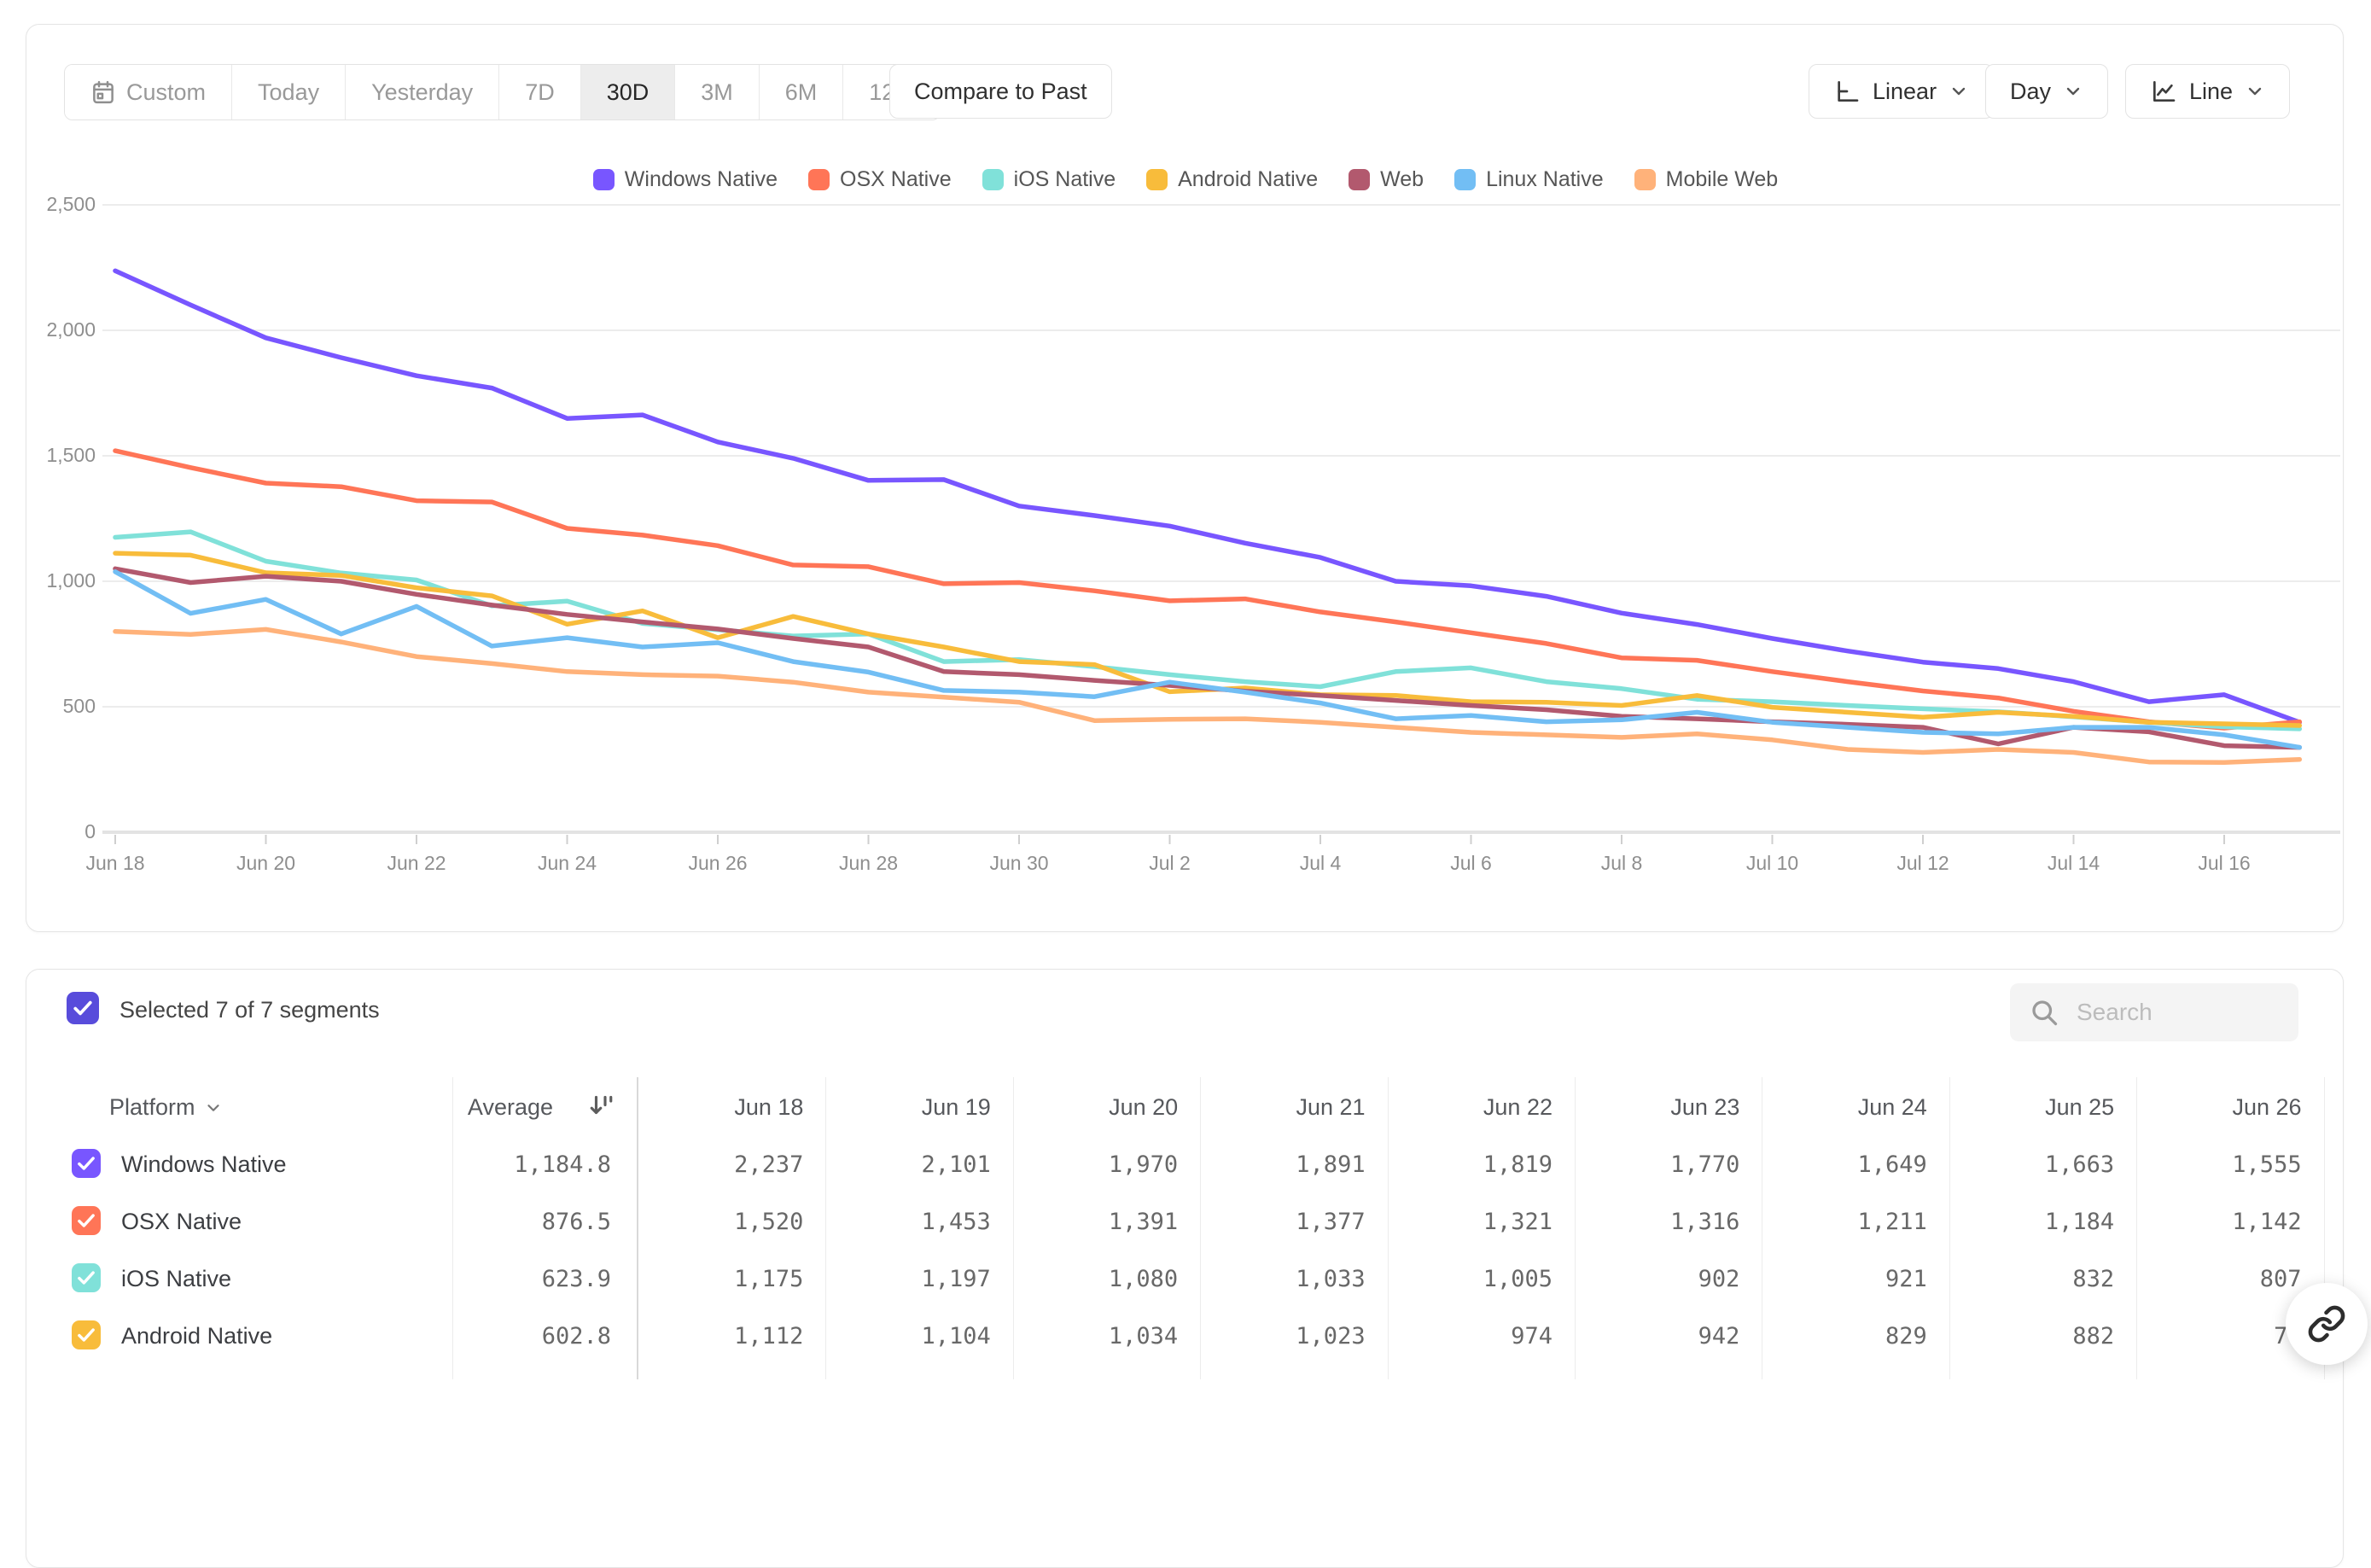  I want to click on range-button-30d: 30D, so click(627, 92).